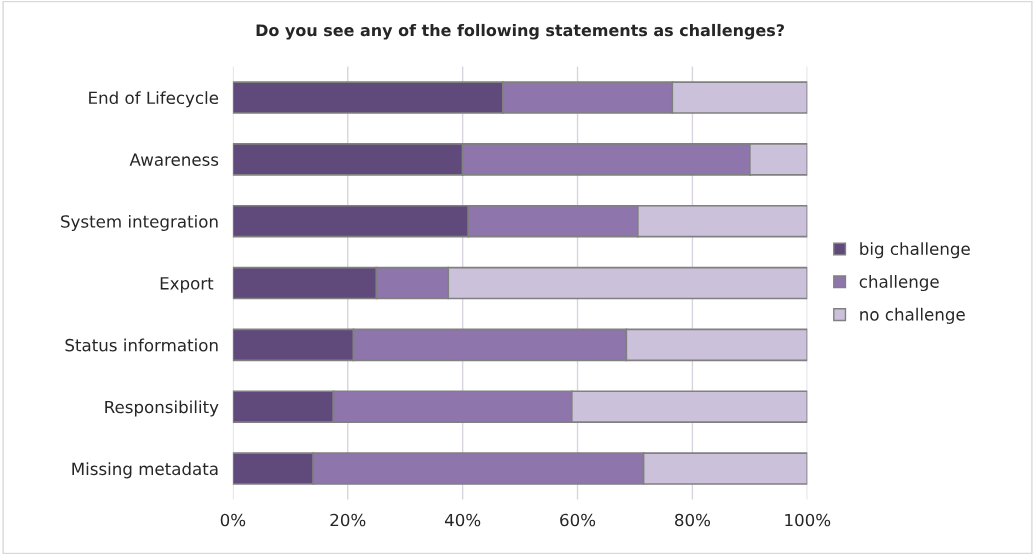  What do you see at coordinates (348, 520) in the screenshot?
I see `x-tick-label: 20%` at bounding box center [348, 520].